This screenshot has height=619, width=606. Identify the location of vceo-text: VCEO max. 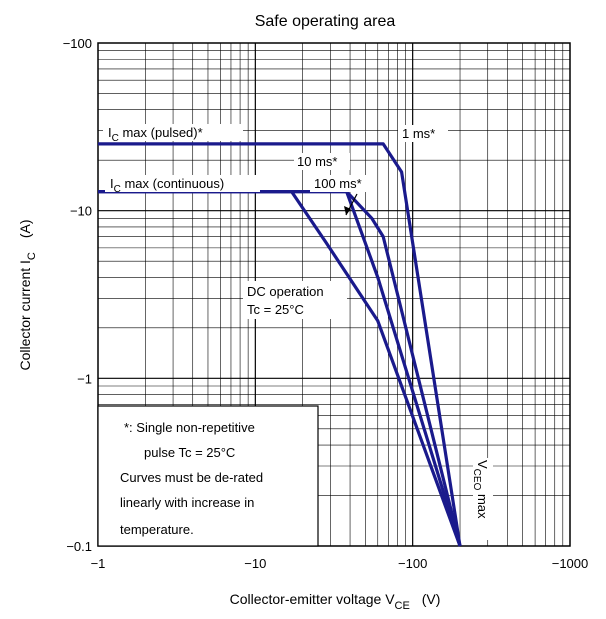
(480, 489).